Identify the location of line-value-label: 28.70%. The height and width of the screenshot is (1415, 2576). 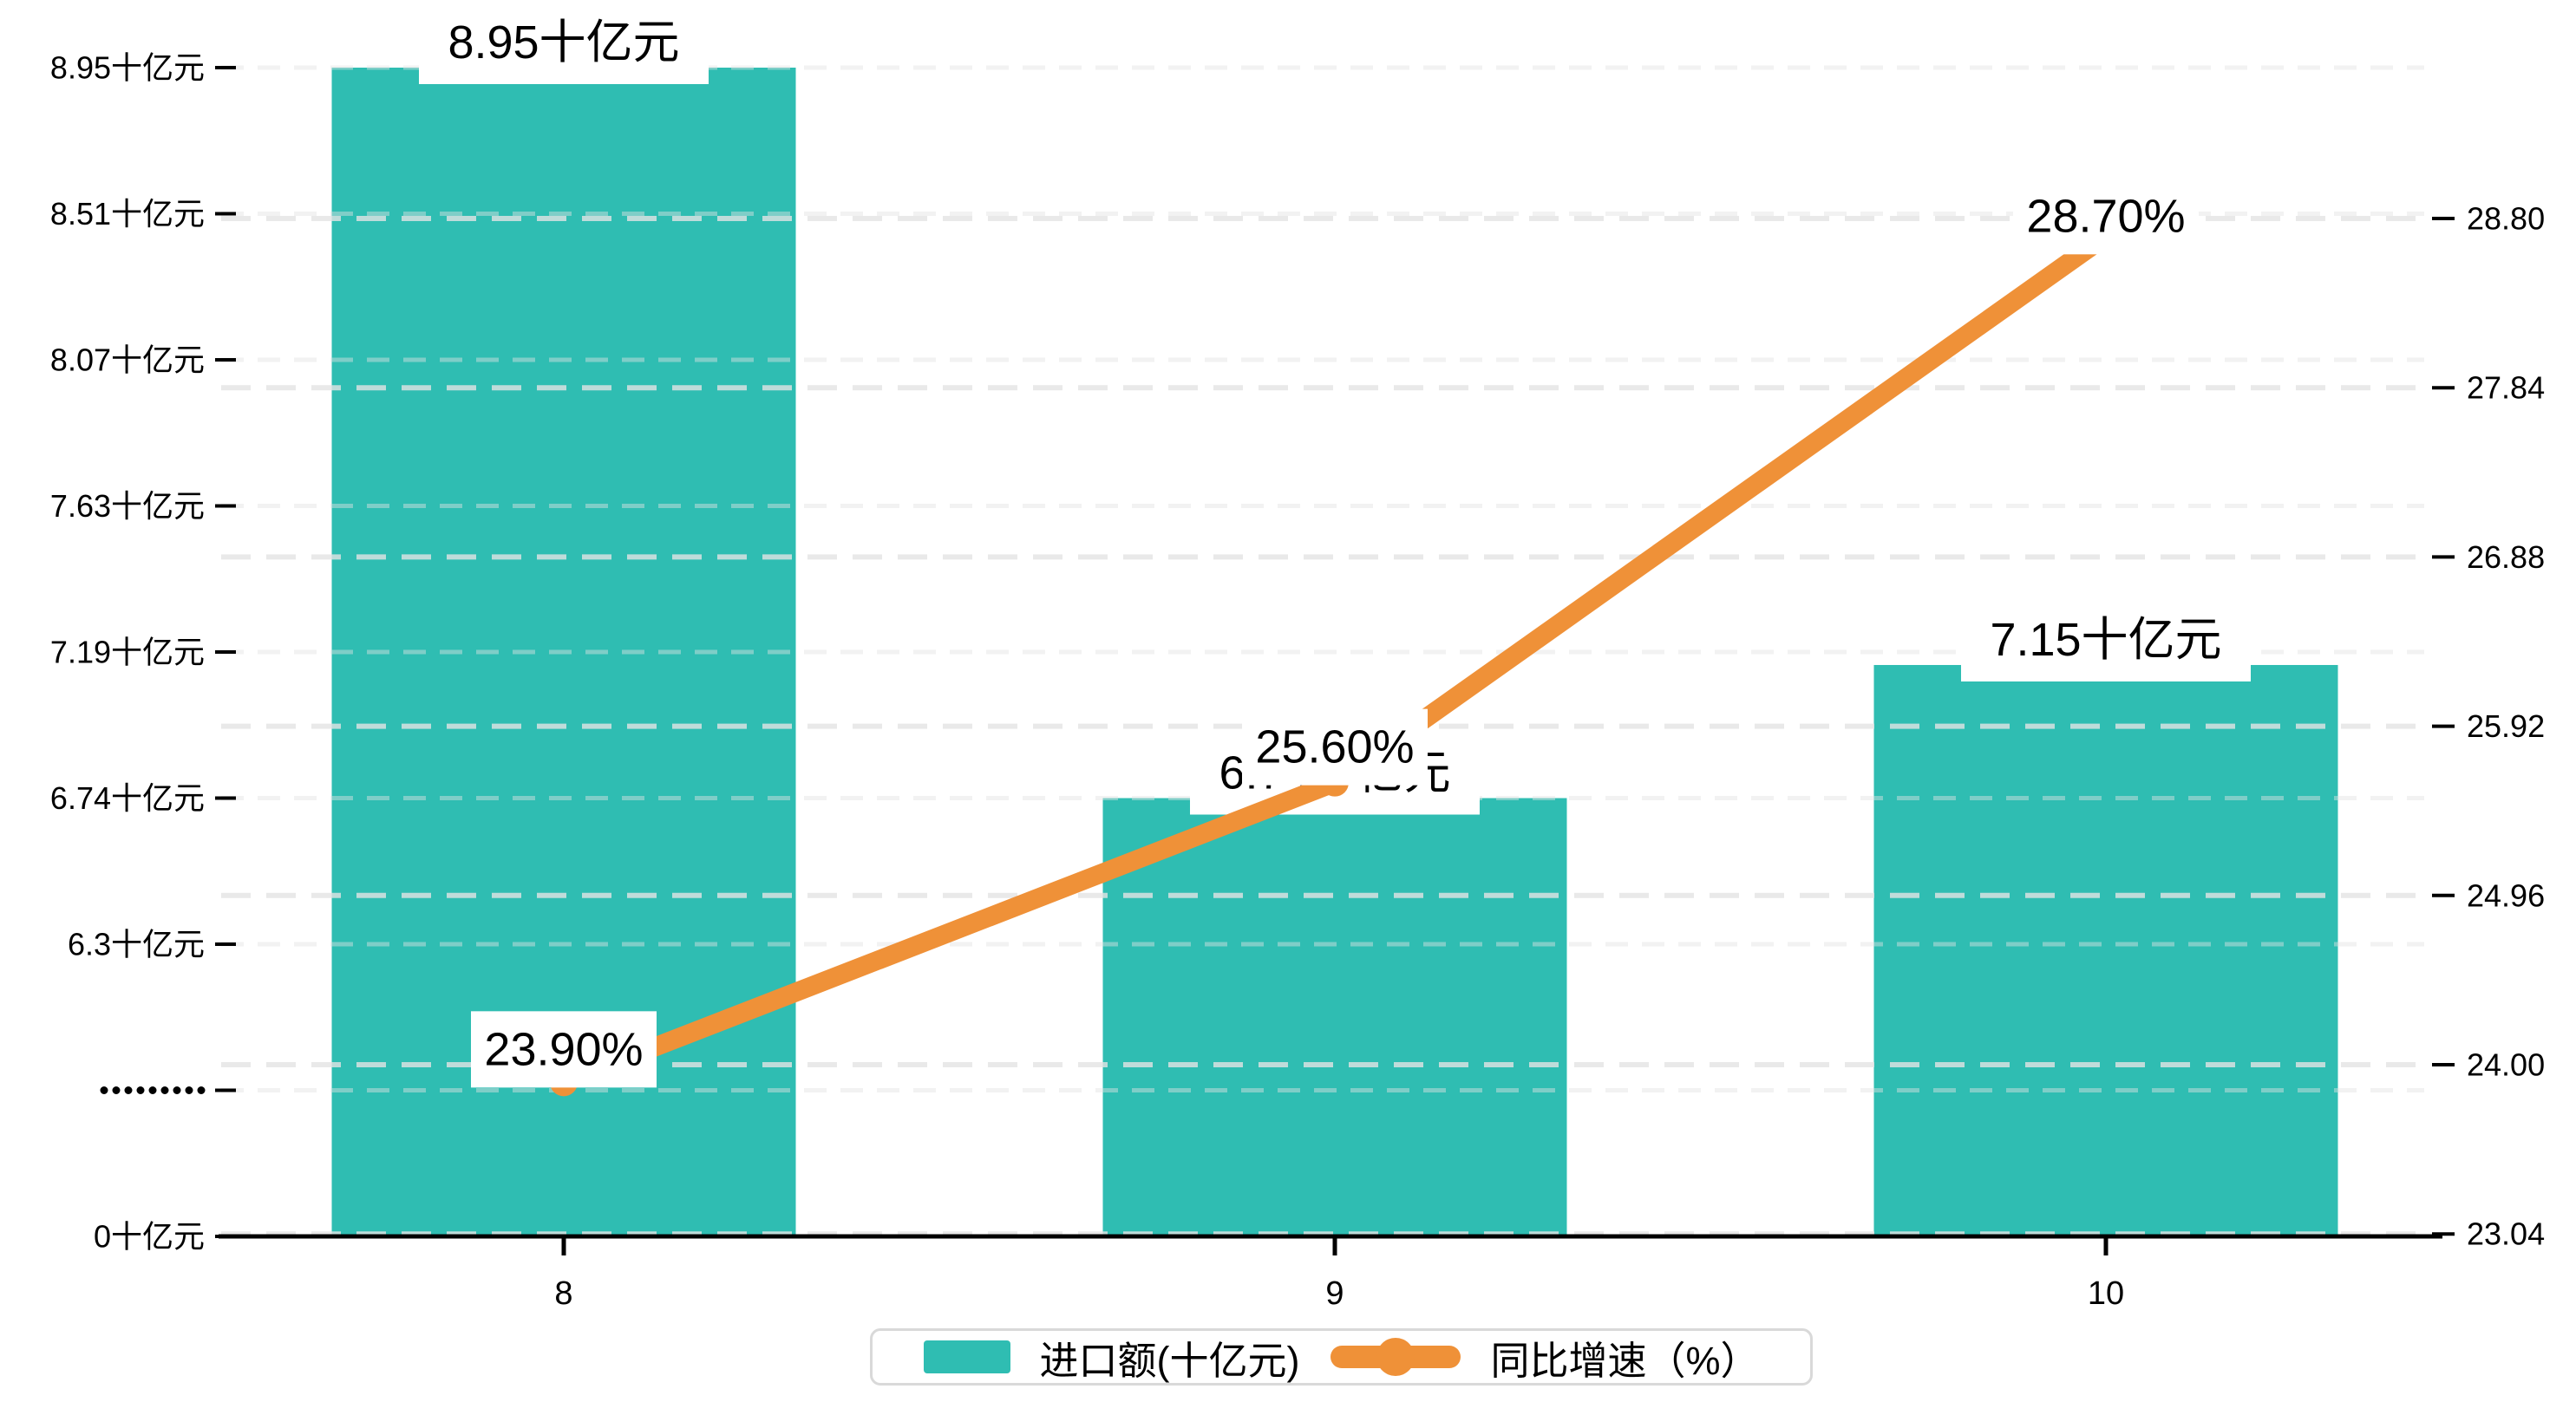
(2105, 216).